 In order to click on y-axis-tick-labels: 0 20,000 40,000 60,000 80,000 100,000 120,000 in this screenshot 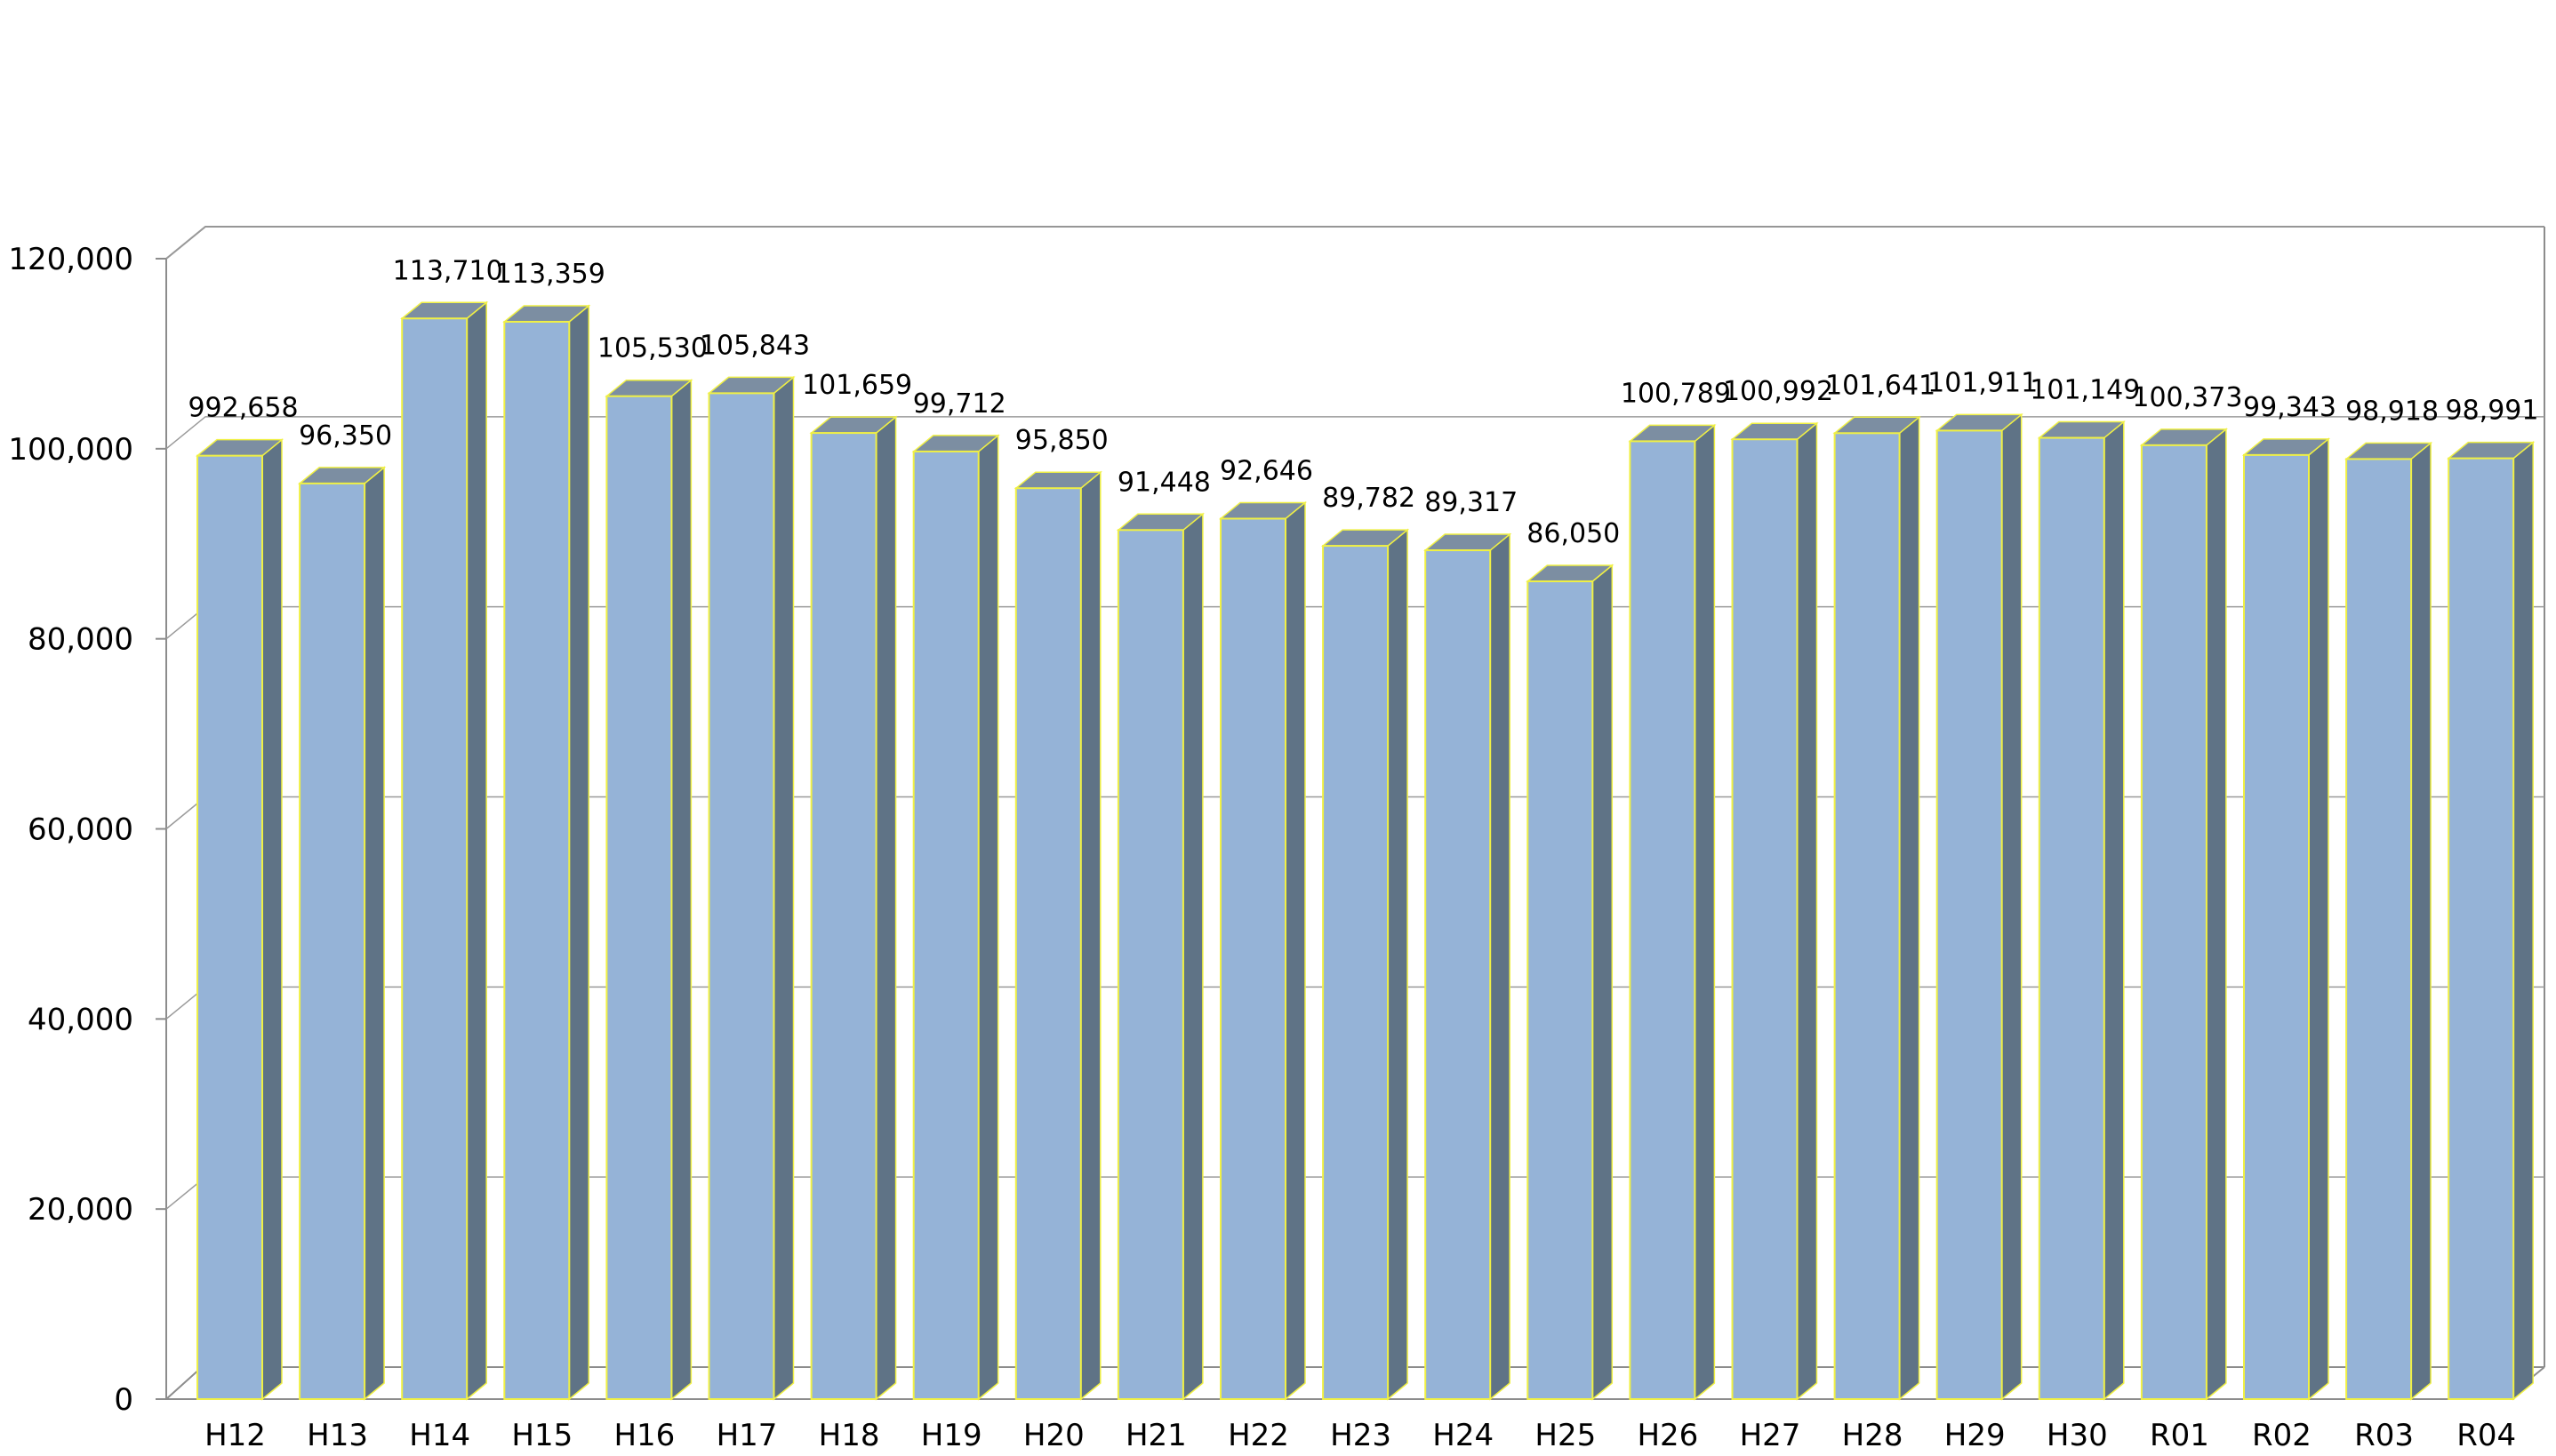, I will do `click(87, 830)`.